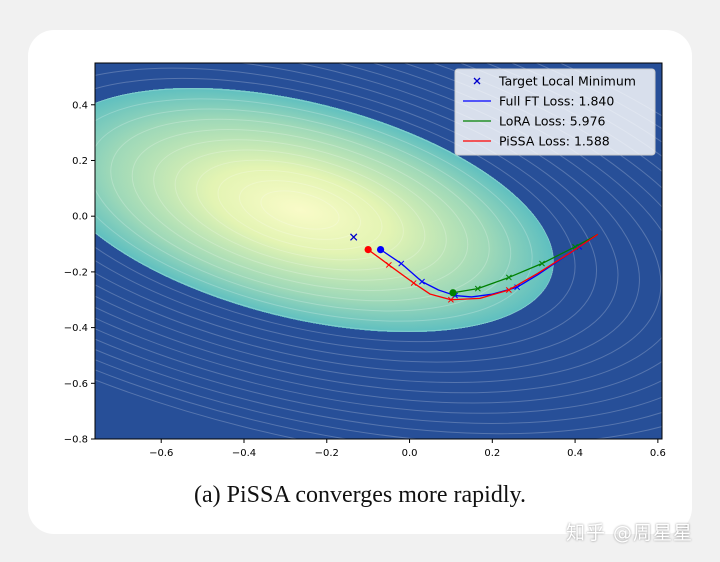 The width and height of the screenshot is (720, 562). I want to click on target-marker-stroke, so click(354, 237).